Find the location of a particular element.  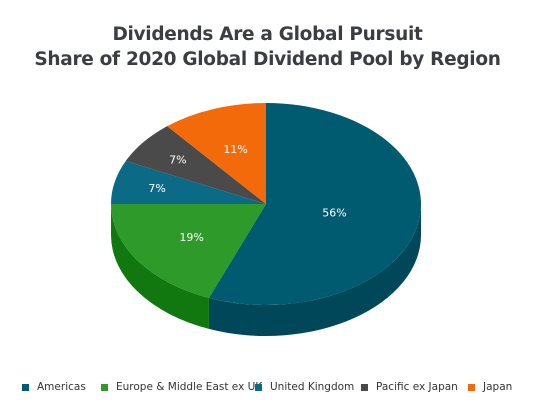

legend-item-united-kingdom: United Kingdom is located at coordinates (304, 387).